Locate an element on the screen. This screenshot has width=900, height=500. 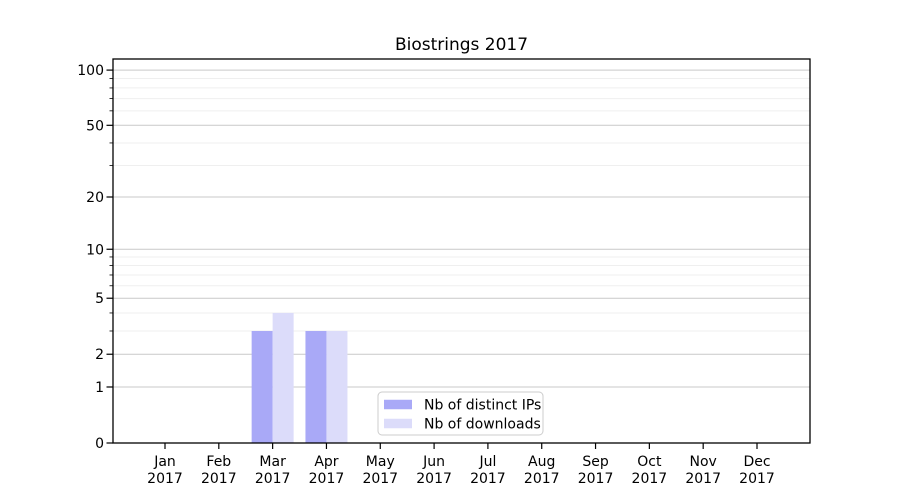
x-tick-label-month: Apr is located at coordinates (326, 462).